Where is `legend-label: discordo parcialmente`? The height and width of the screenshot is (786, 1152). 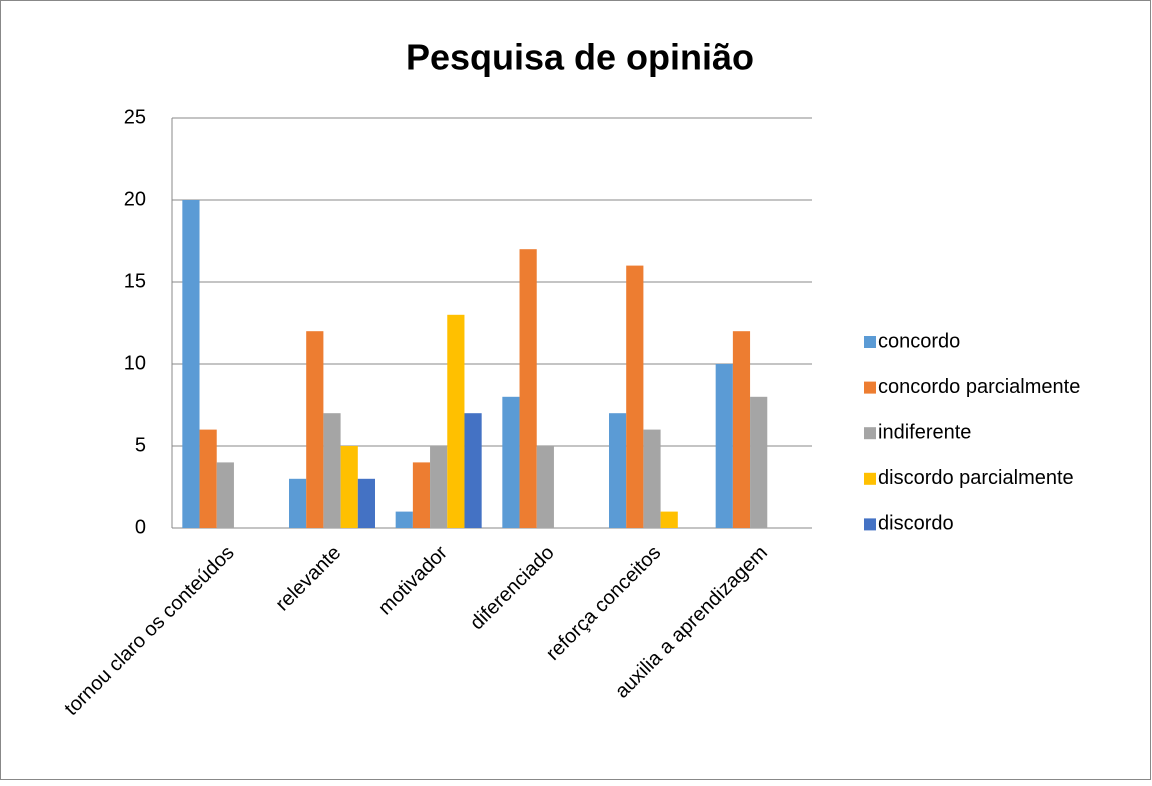
legend-label: discordo parcialmente is located at coordinates (976, 478).